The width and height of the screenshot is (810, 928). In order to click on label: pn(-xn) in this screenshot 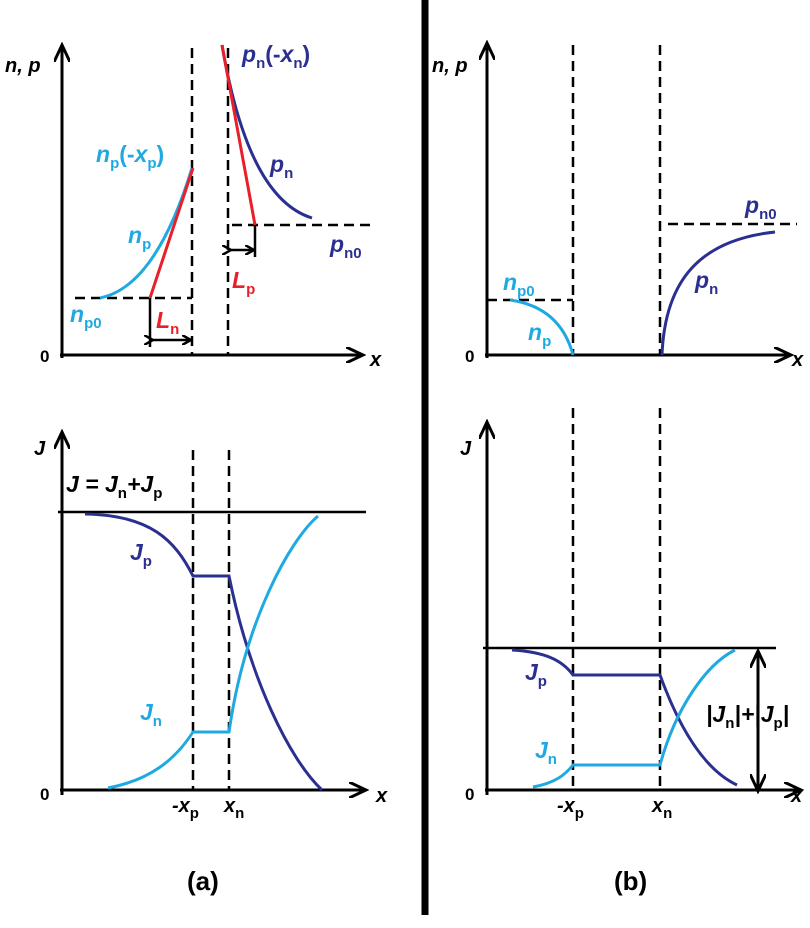, I will do `click(275, 56)`.